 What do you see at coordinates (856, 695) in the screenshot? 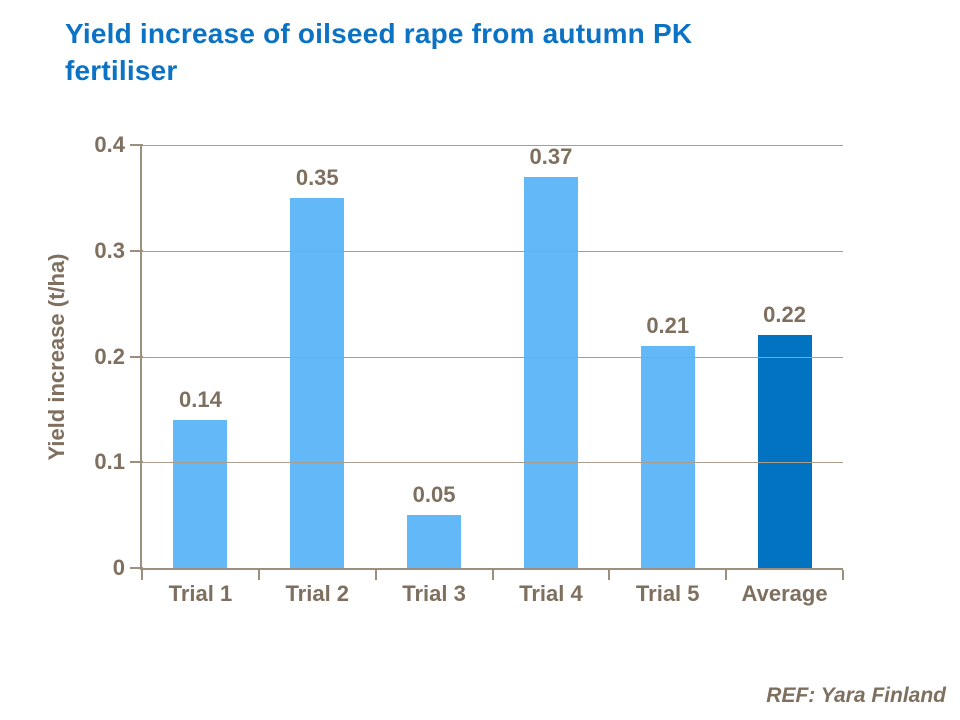
I see `source-reference: REF: Yara Finland` at bounding box center [856, 695].